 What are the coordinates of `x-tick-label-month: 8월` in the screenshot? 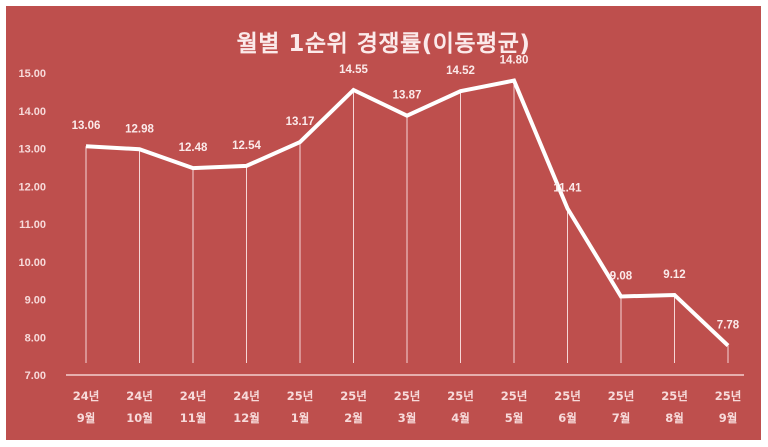 It's located at (674, 418).